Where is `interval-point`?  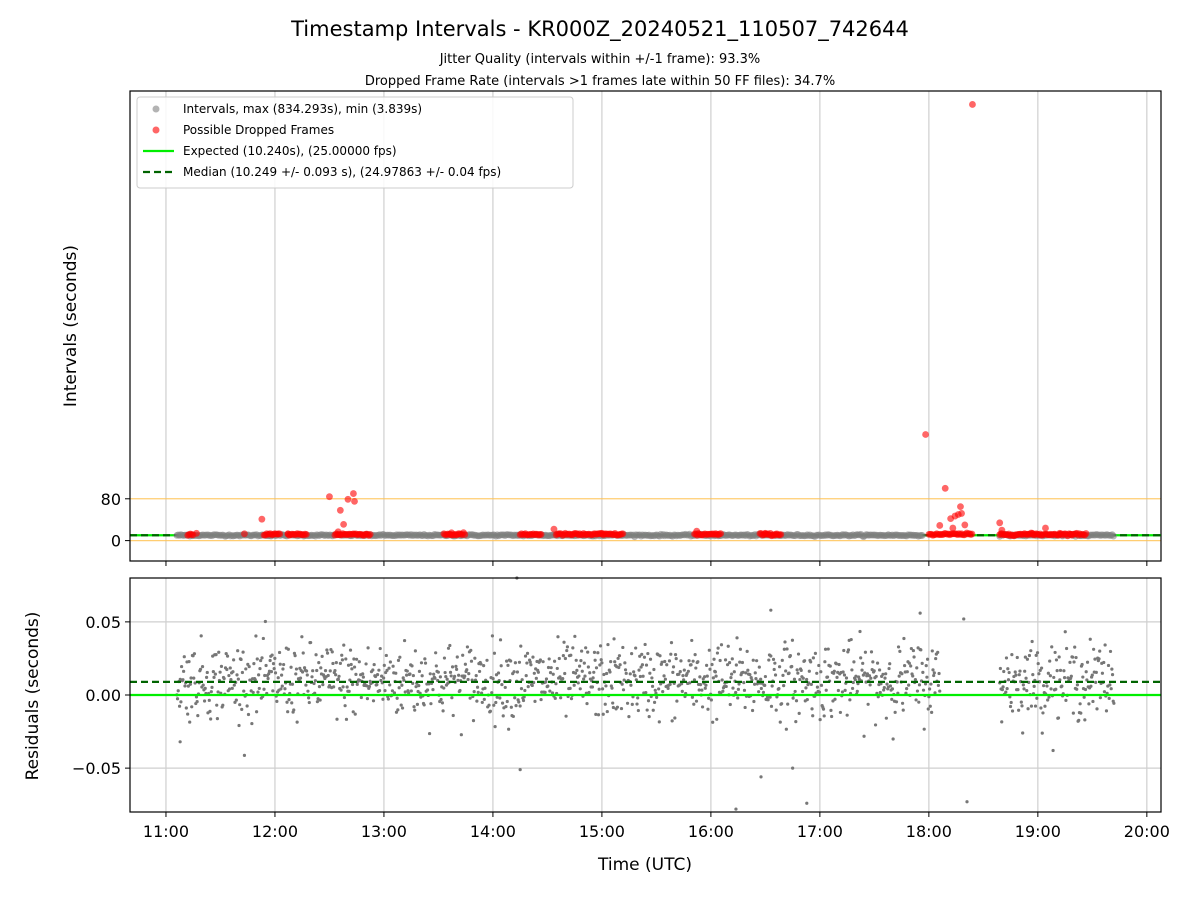
interval-point is located at coordinates (922, 535).